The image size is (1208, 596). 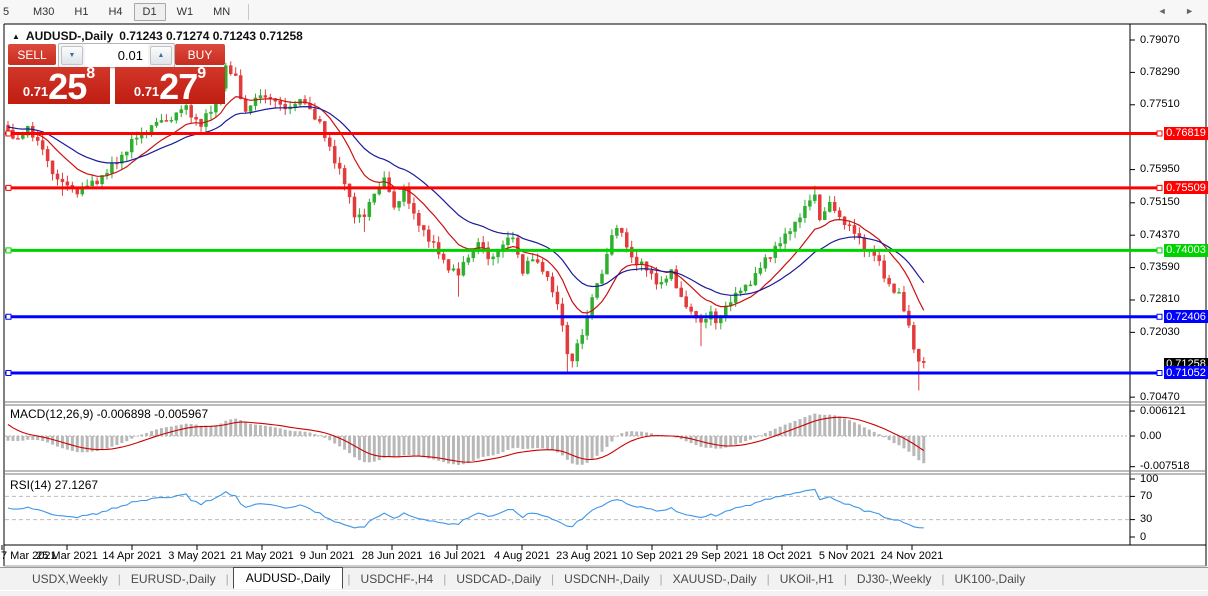 I want to click on chart-tab-usdx: USDX,Weekly, so click(x=70, y=579).